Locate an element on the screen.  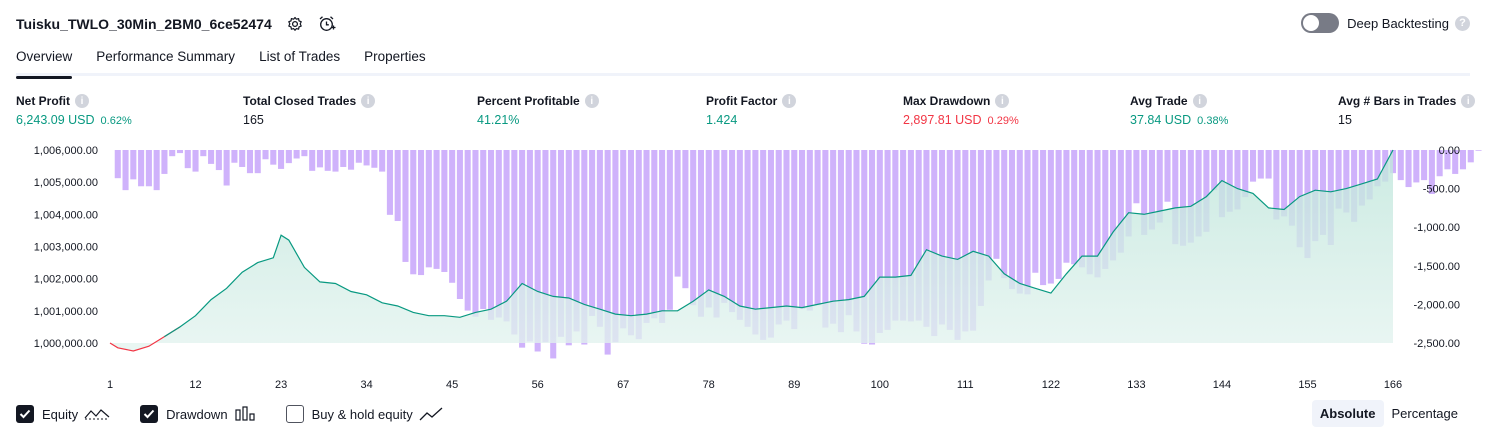
buy-hold-checkbox is located at coordinates (294, 414).